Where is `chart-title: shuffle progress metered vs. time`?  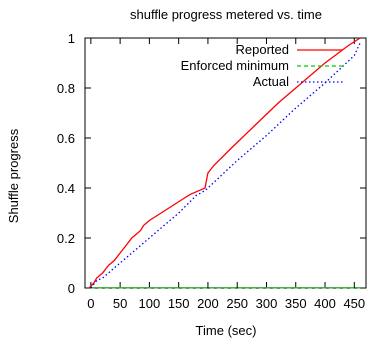
chart-title: shuffle progress metered vs. time is located at coordinates (226, 14).